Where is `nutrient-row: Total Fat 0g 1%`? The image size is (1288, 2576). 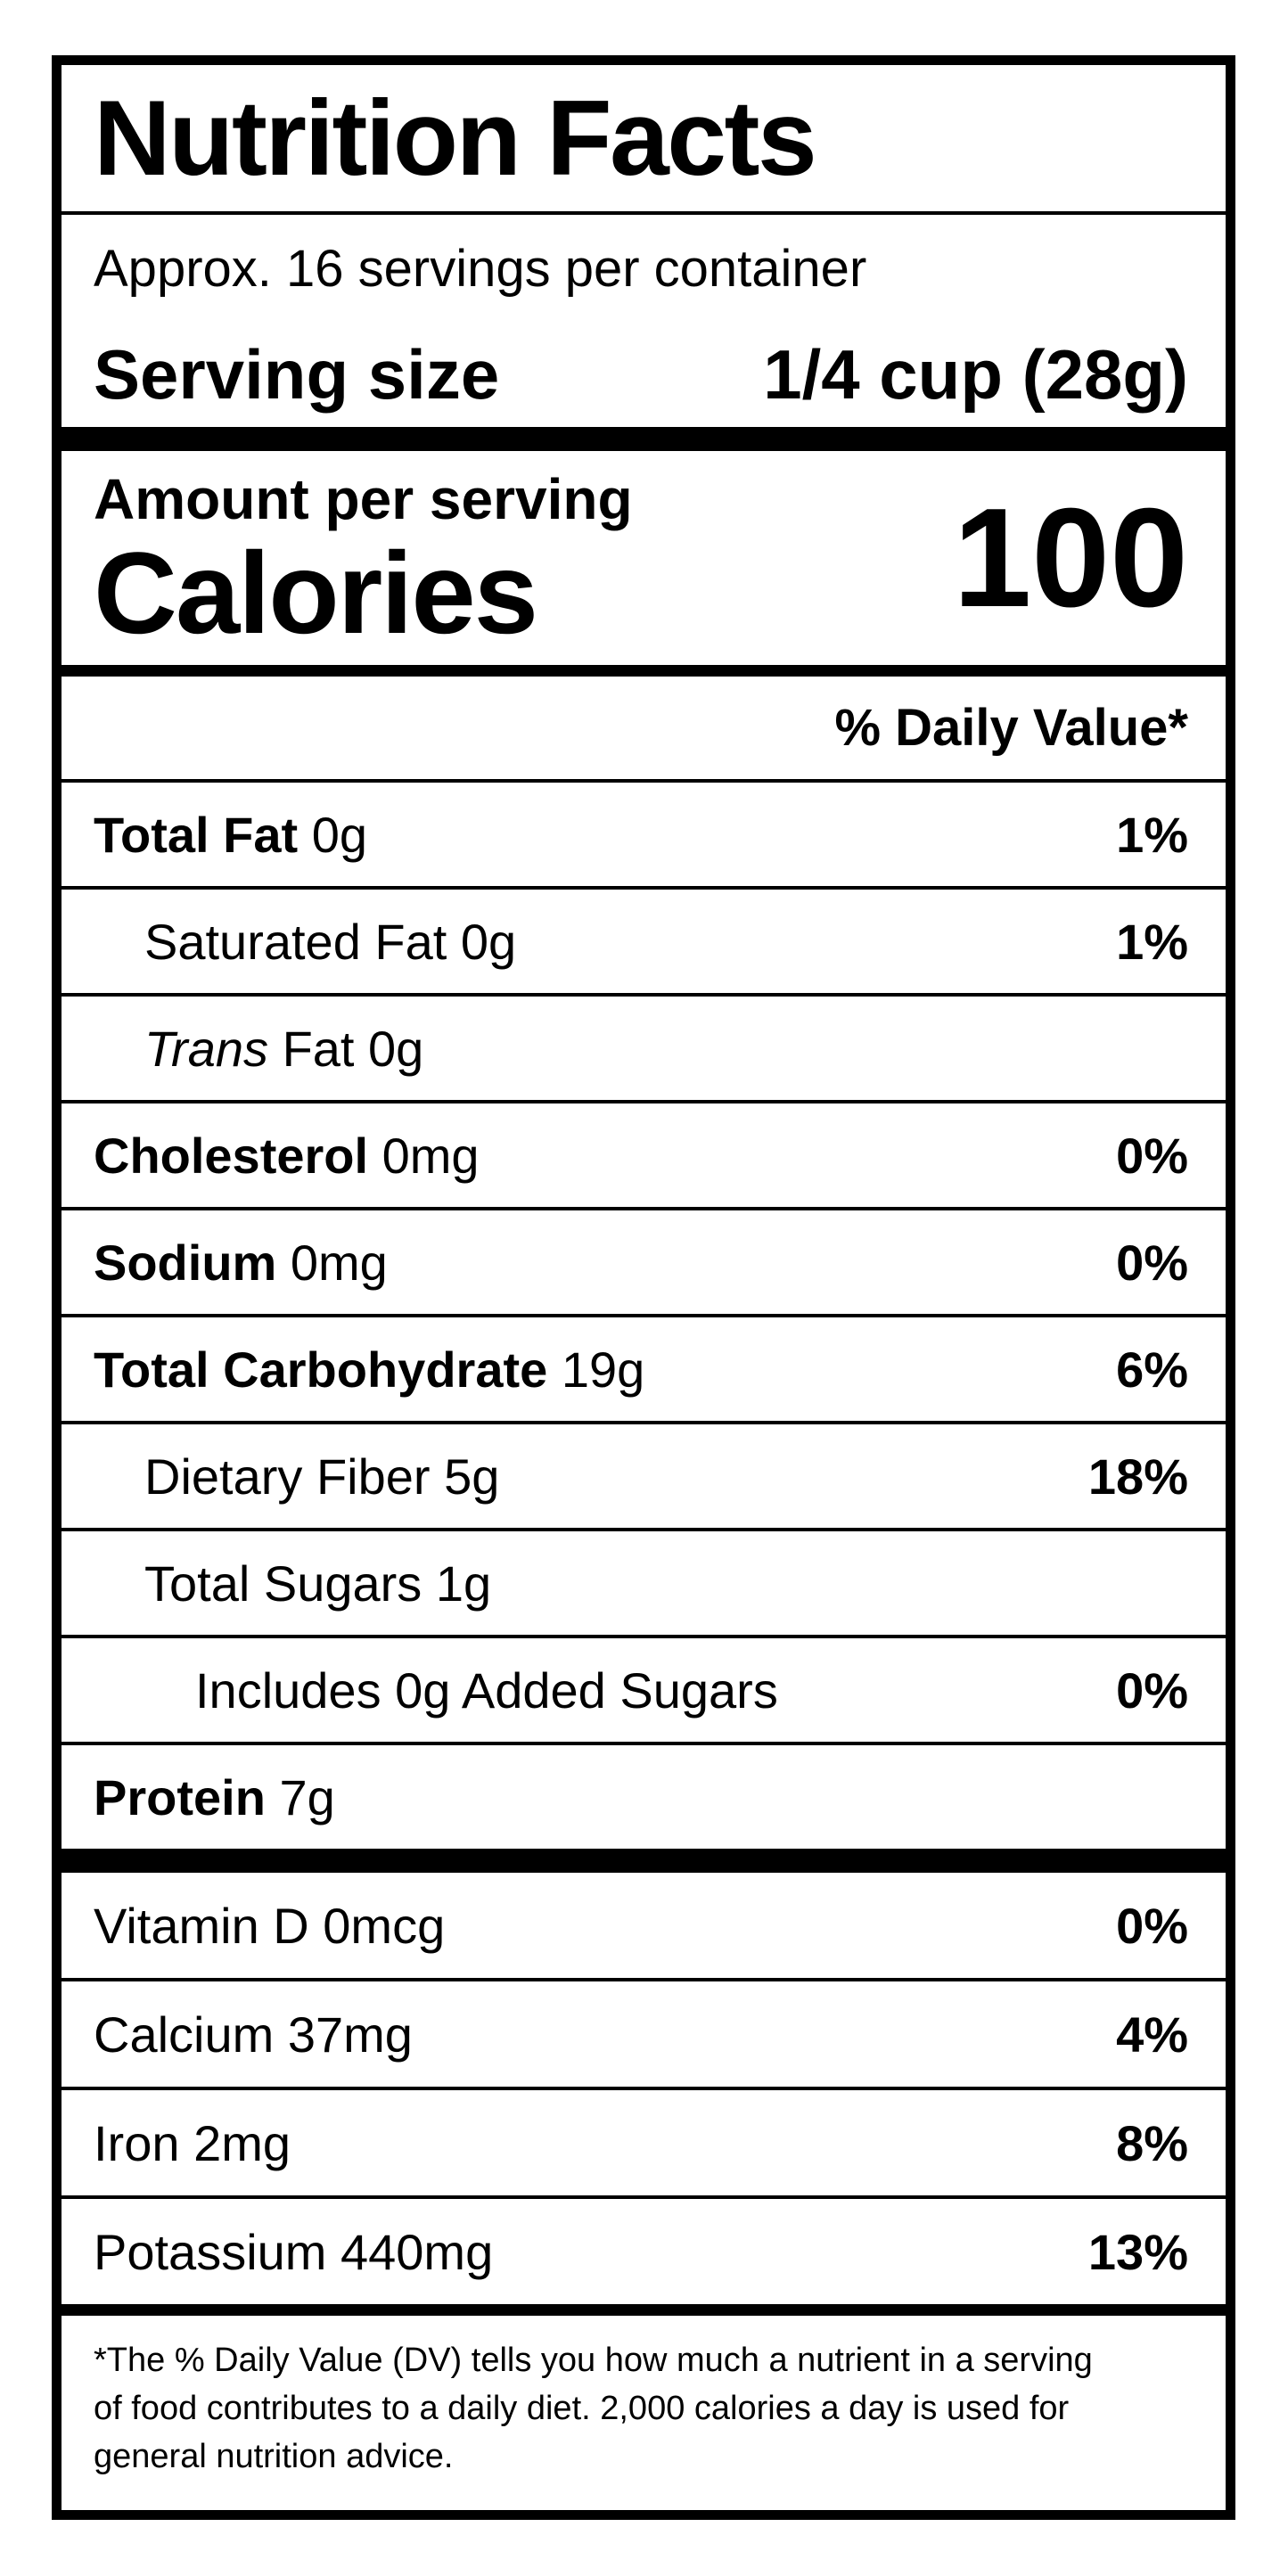
nutrient-row: Total Fat 0g 1% is located at coordinates (644, 836).